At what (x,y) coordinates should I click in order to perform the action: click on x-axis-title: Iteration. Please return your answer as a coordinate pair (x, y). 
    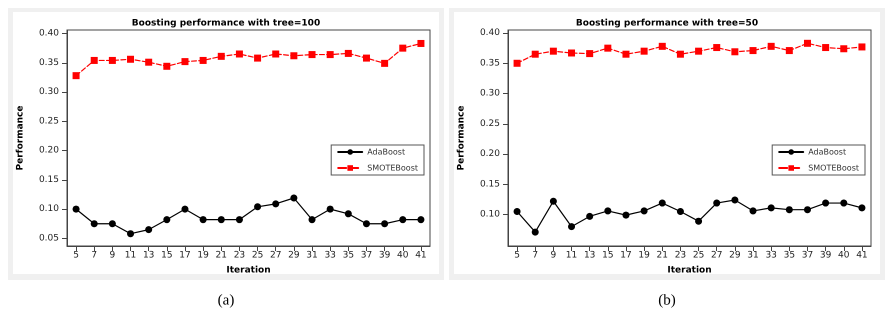
    Looking at the image, I should click on (689, 271).